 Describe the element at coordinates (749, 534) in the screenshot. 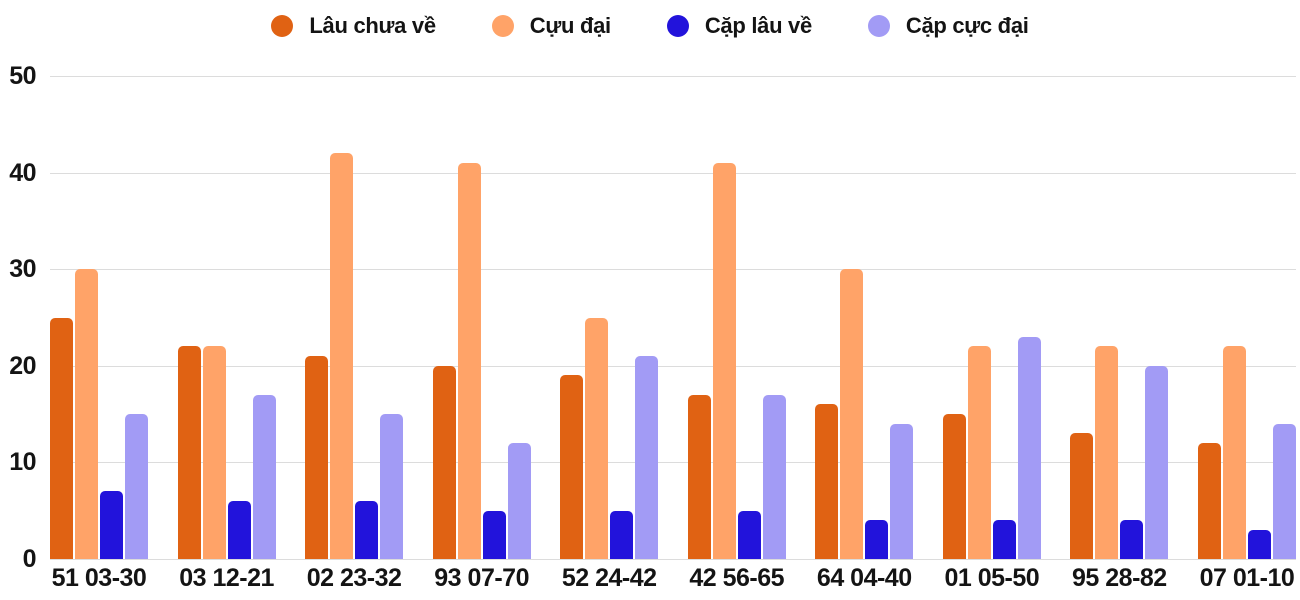

I see `bar-series3-group6` at that location.